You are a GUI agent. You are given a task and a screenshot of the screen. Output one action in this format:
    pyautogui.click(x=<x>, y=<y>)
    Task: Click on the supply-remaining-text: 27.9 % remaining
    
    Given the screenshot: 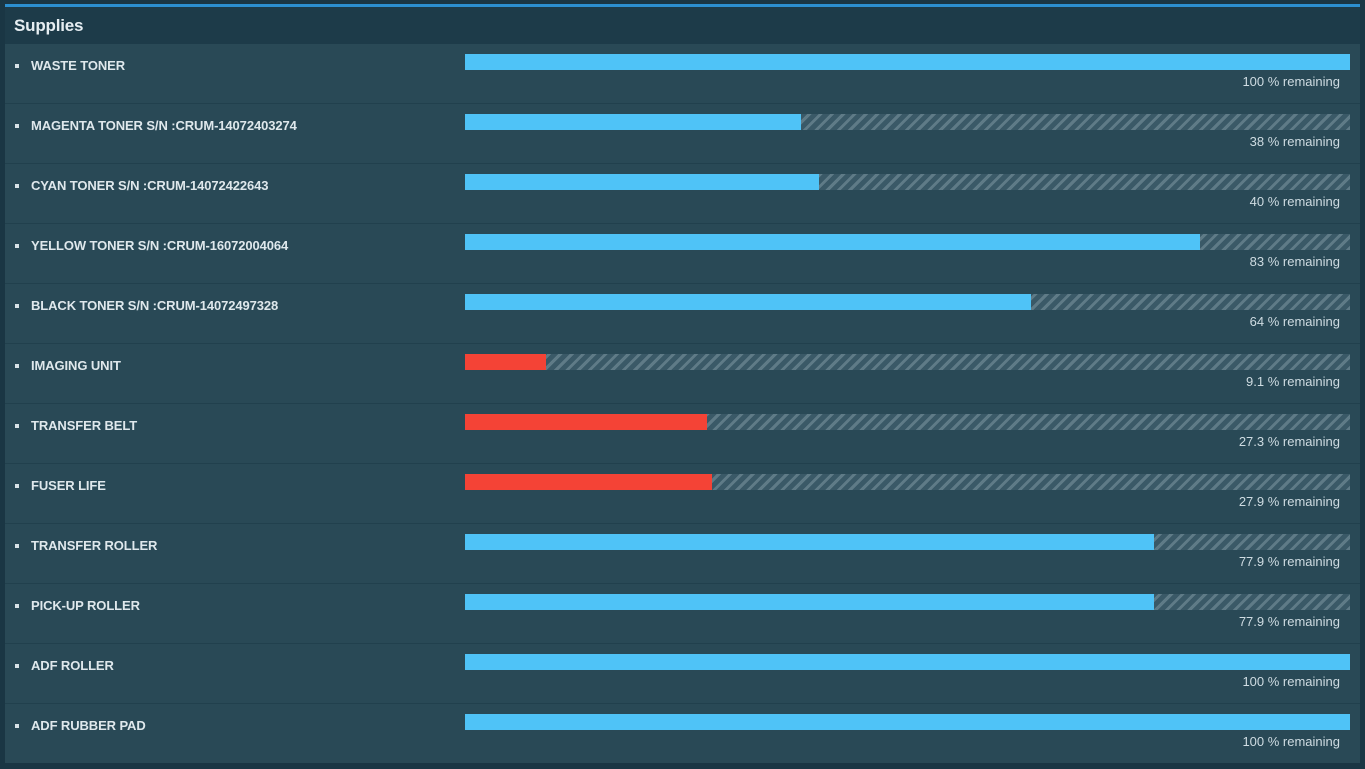 What is the action you would take?
    pyautogui.click(x=1289, y=501)
    